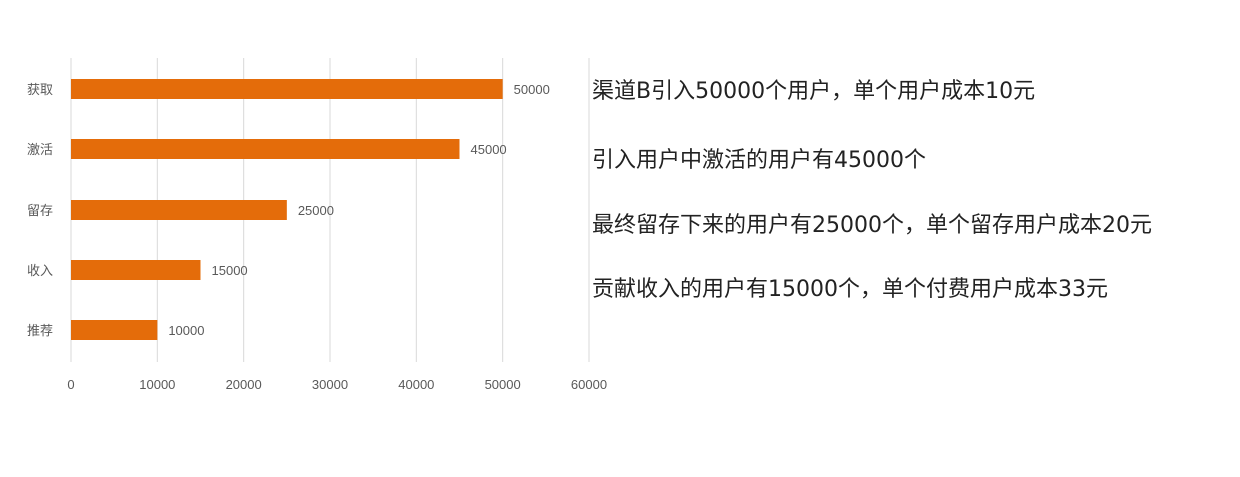  Describe the element at coordinates (316, 210) in the screenshot. I see `data-label: 25000` at that location.